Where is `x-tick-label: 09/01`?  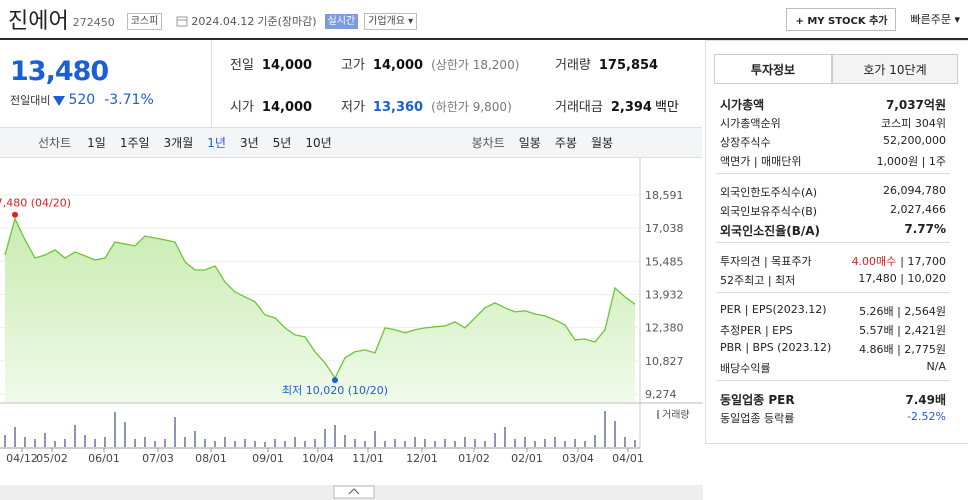 x-tick-label: 09/01 is located at coordinates (268, 458).